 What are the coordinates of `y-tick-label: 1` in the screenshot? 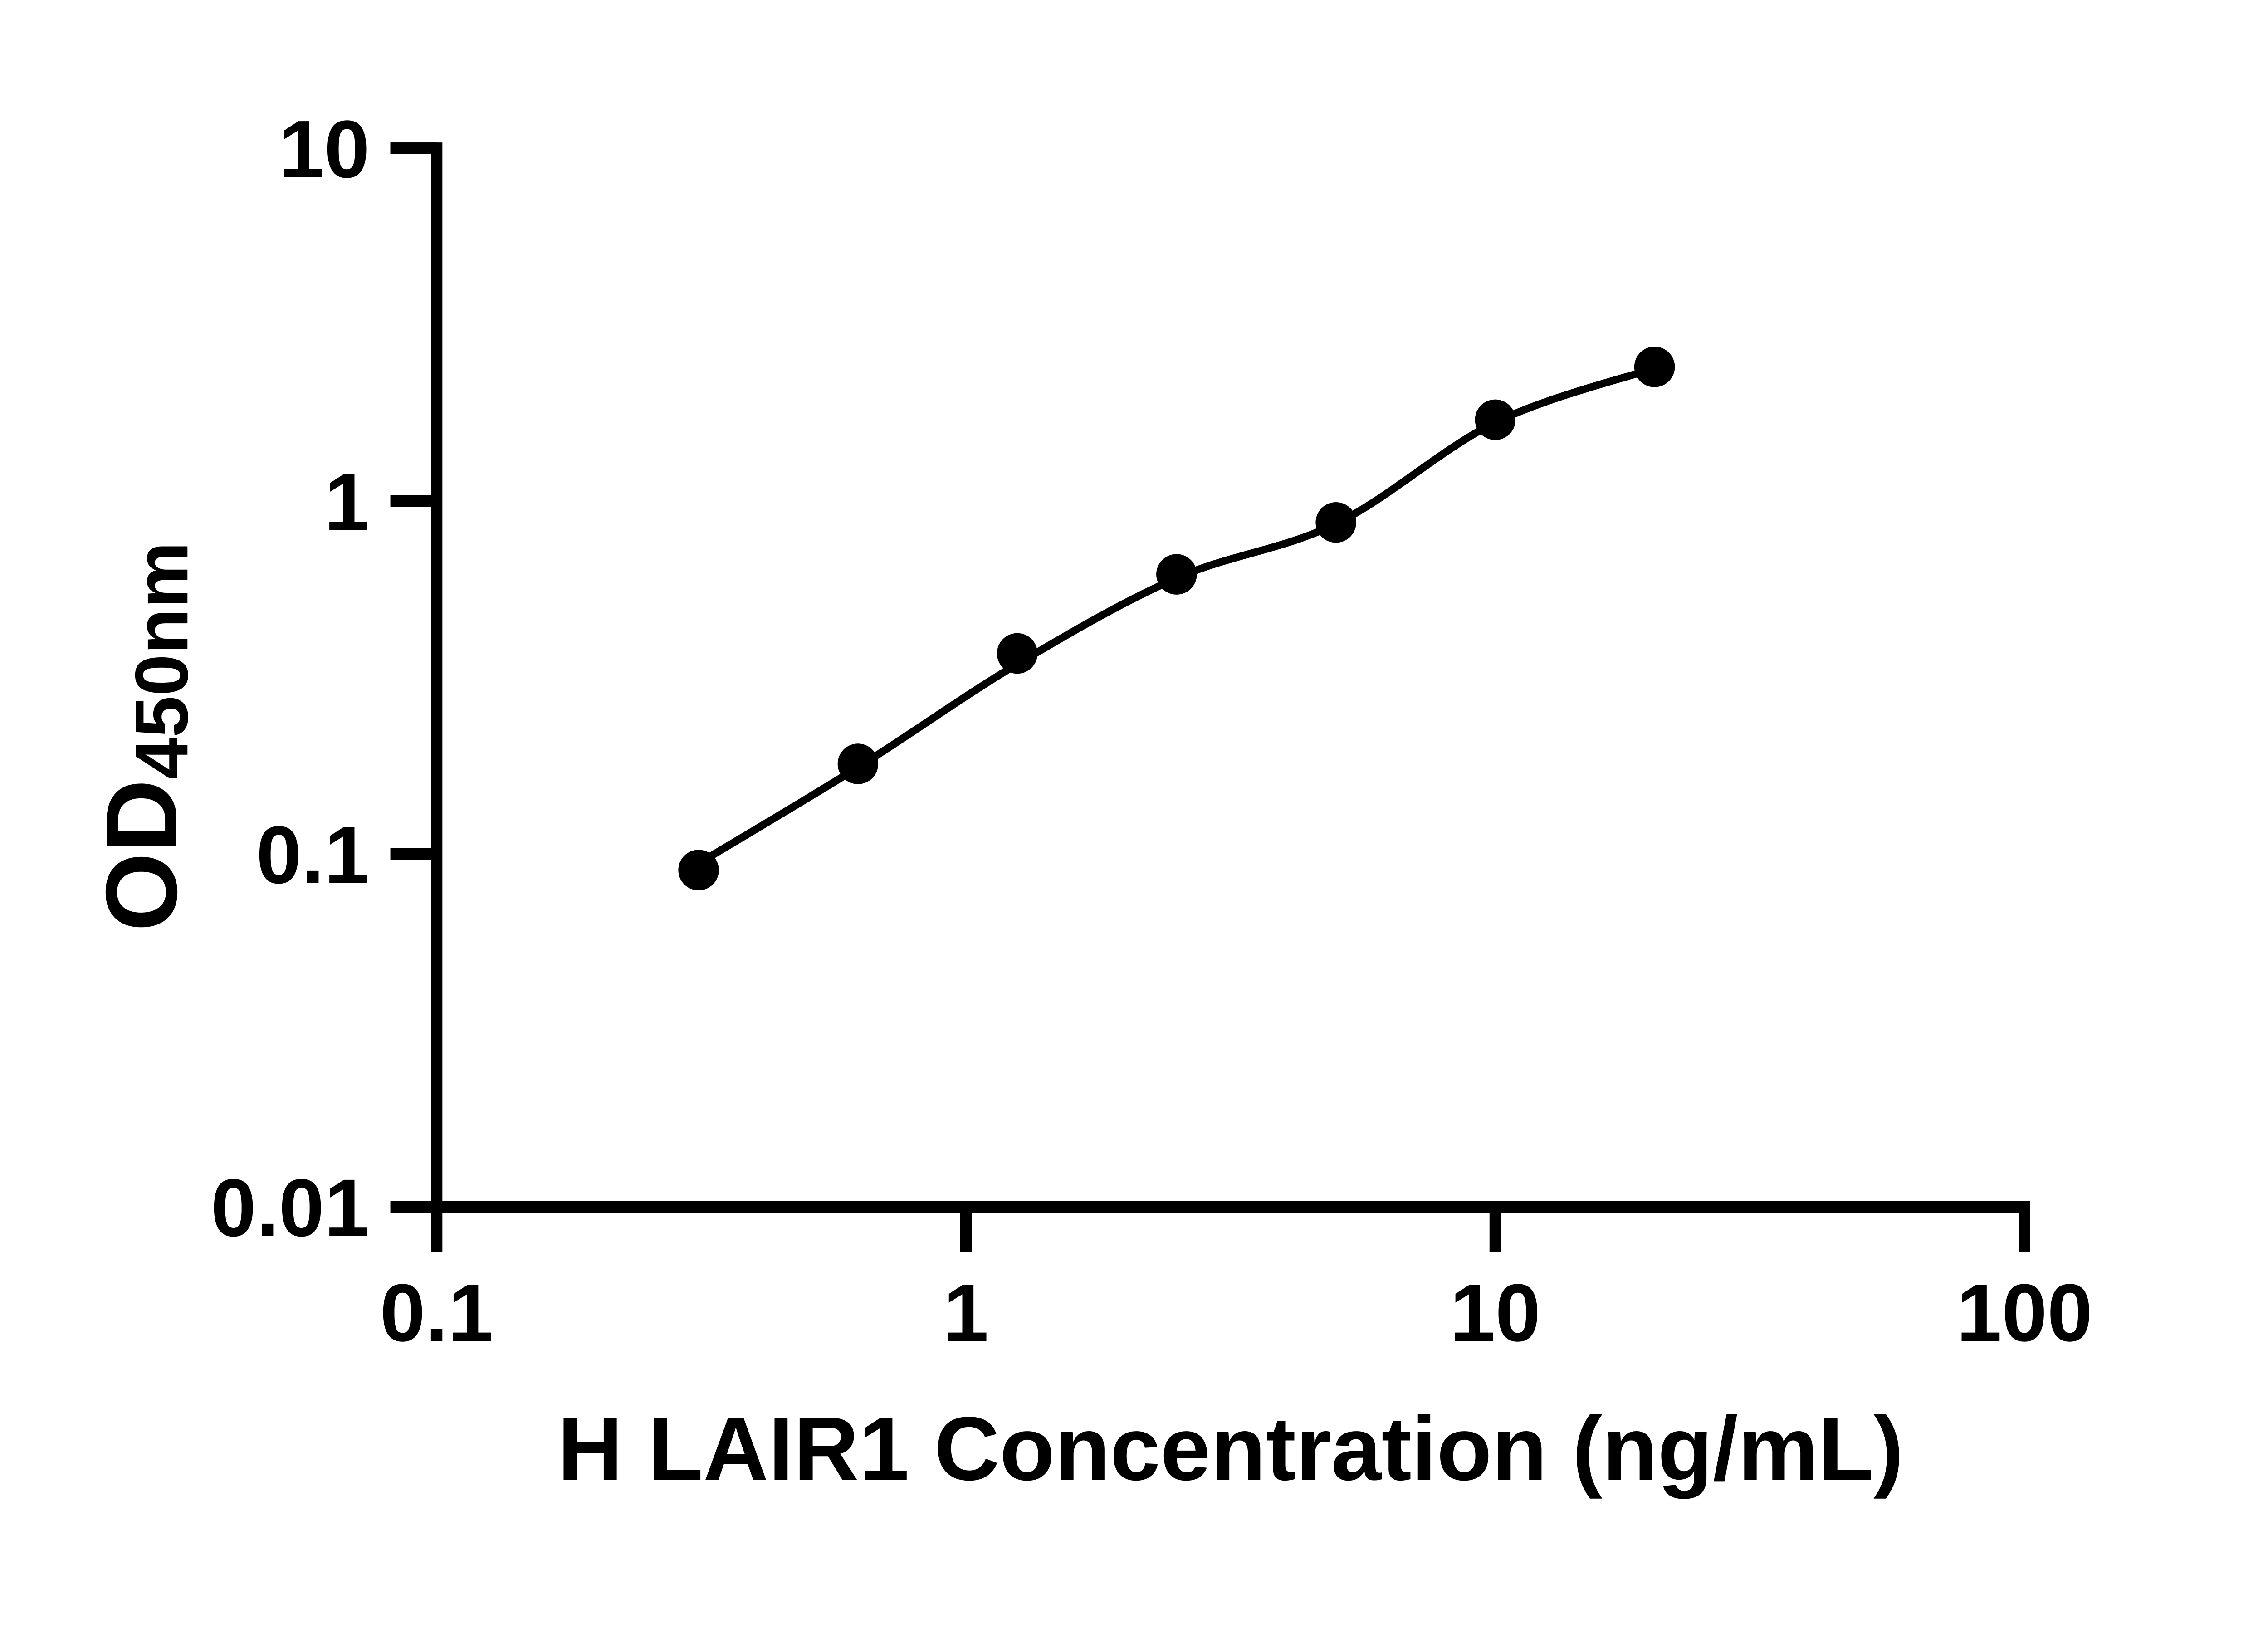 It's located at (347, 503).